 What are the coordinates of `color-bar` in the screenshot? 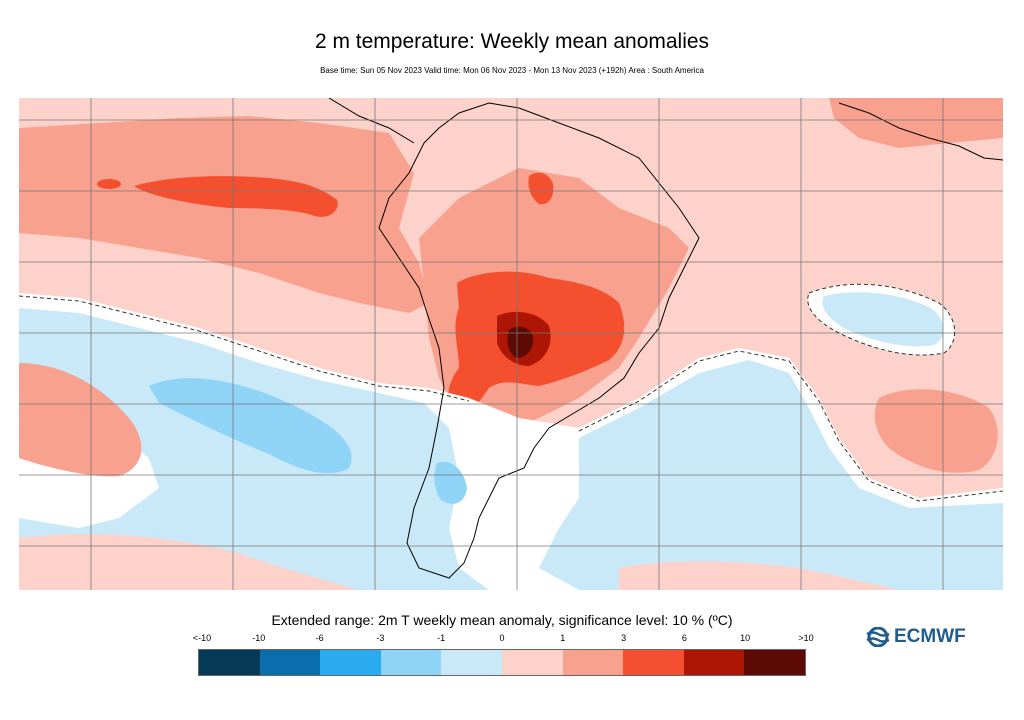 It's located at (502, 662).